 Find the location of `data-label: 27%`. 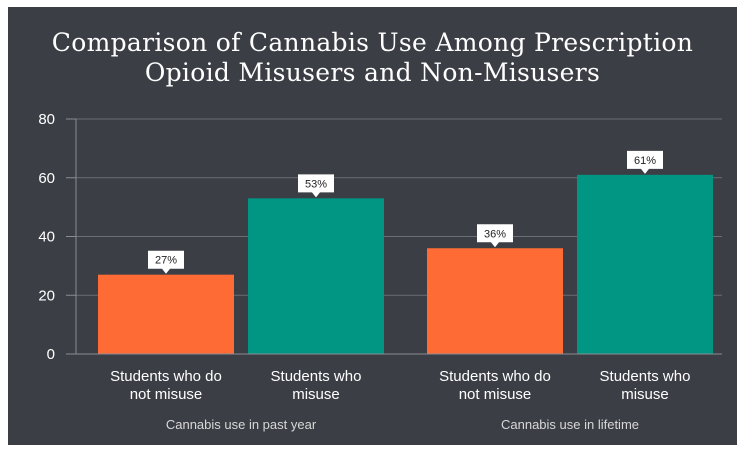

data-label: 27% is located at coordinates (166, 261).